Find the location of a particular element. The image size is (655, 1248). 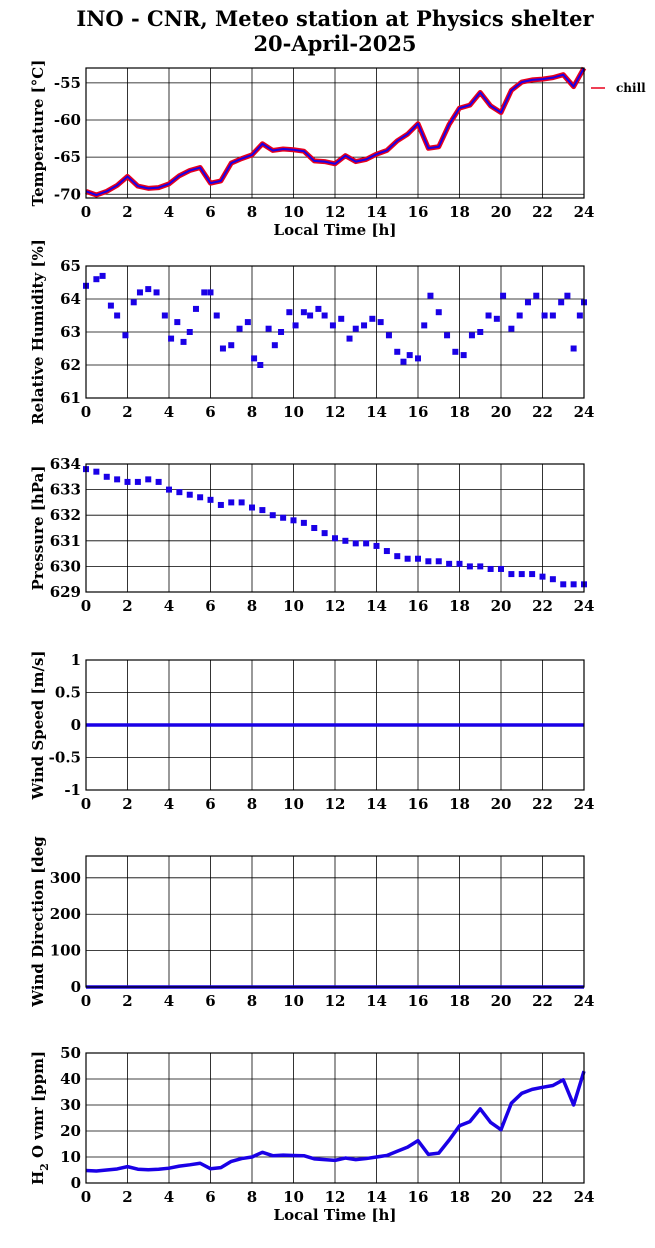

legend-label: chill is located at coordinates (631, 88).